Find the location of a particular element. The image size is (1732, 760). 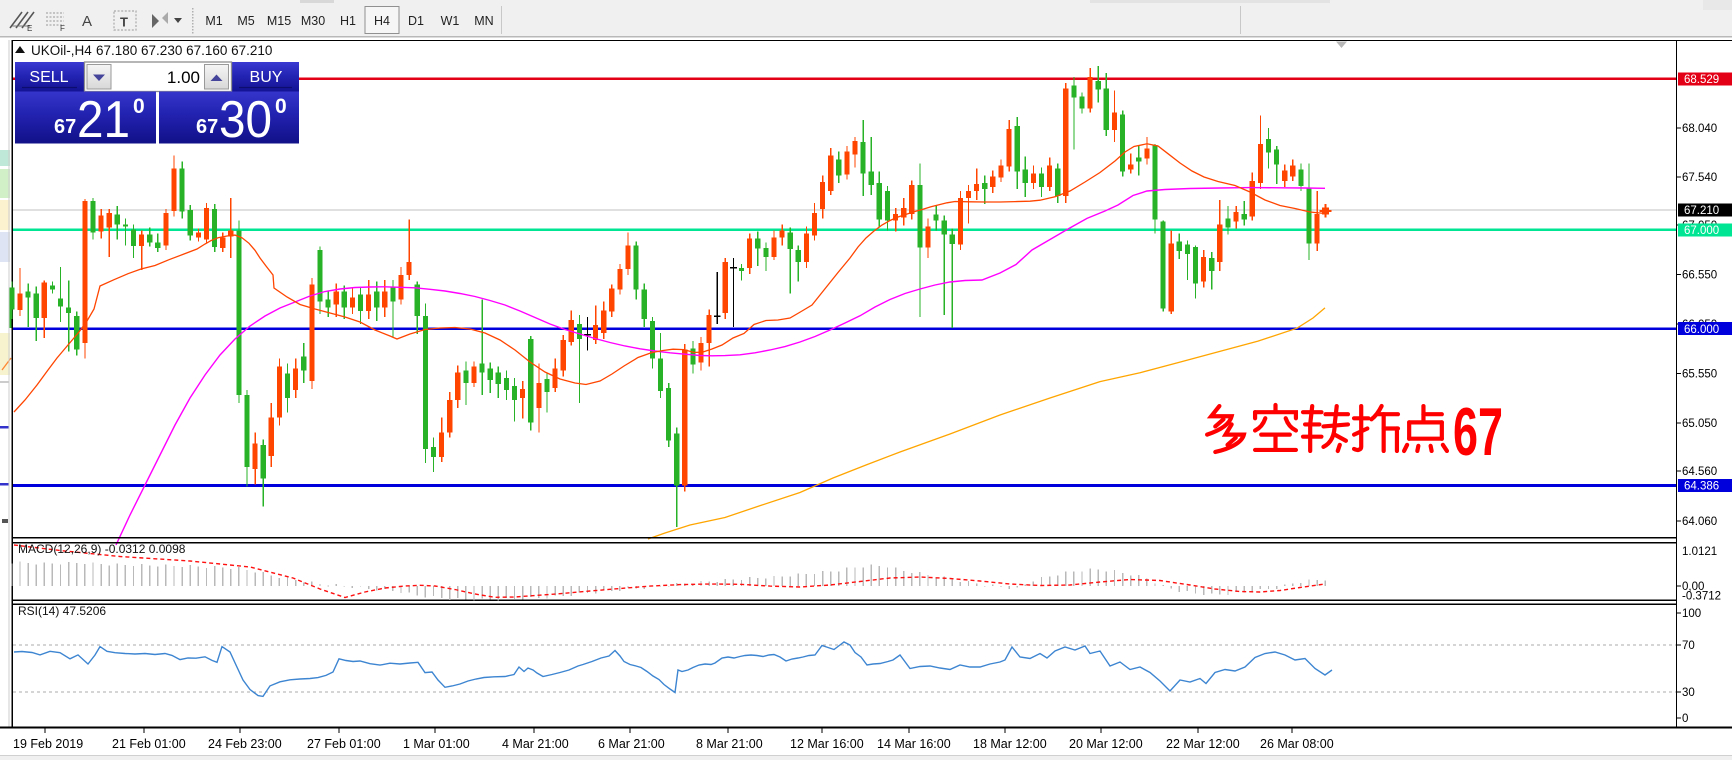

svg-text: T is located at coordinates (124, 22).